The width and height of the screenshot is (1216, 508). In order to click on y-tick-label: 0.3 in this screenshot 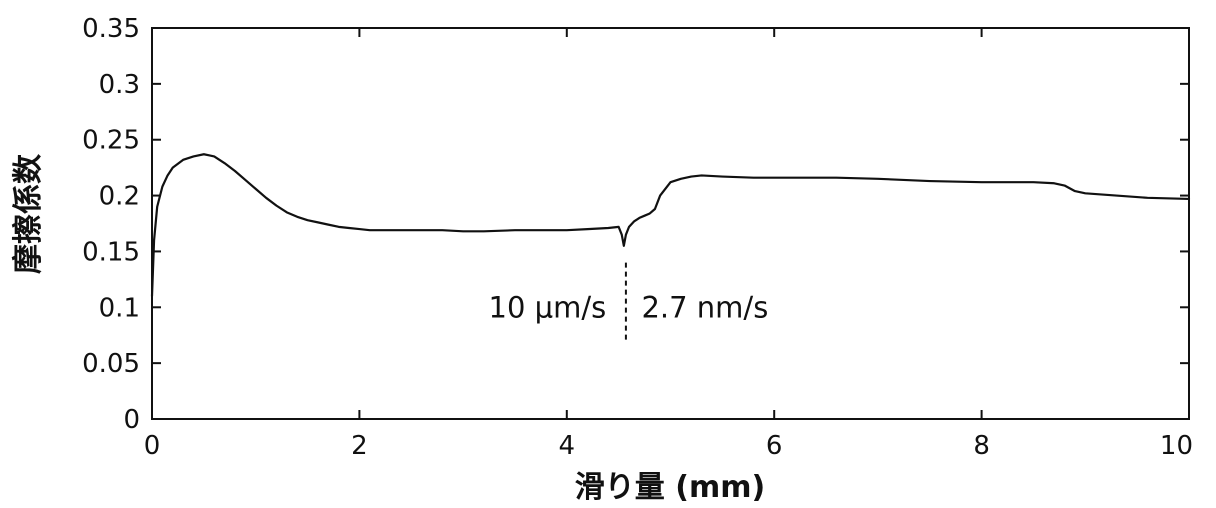, I will do `click(119, 85)`.